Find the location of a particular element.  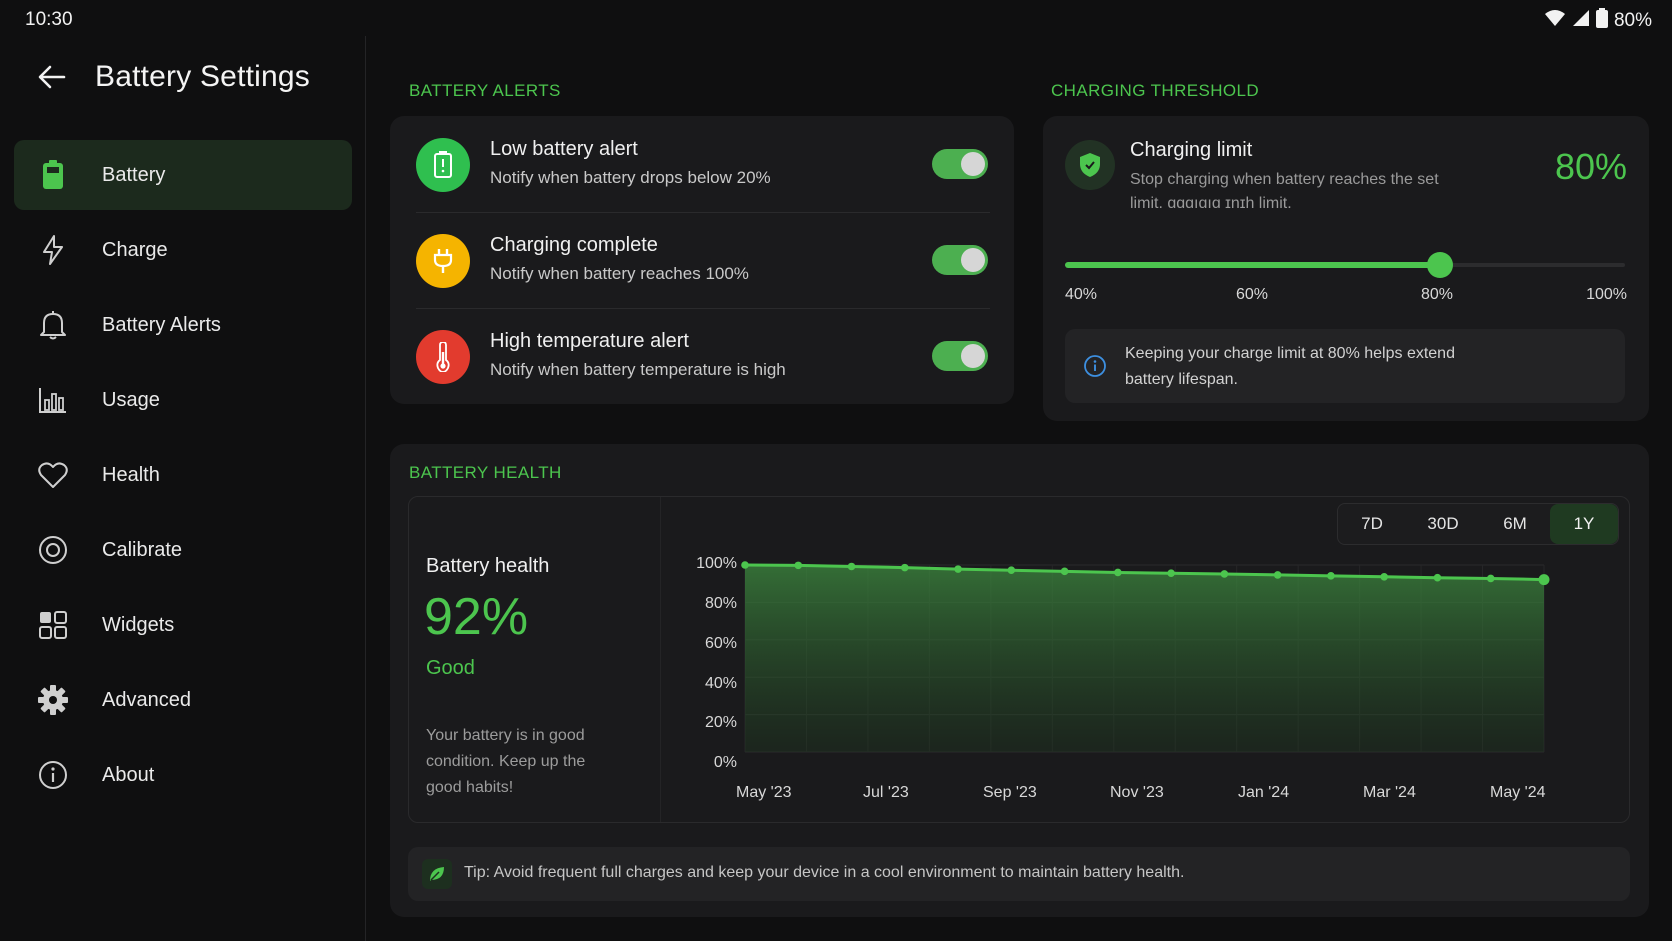

health-line is located at coordinates (1144, 572).